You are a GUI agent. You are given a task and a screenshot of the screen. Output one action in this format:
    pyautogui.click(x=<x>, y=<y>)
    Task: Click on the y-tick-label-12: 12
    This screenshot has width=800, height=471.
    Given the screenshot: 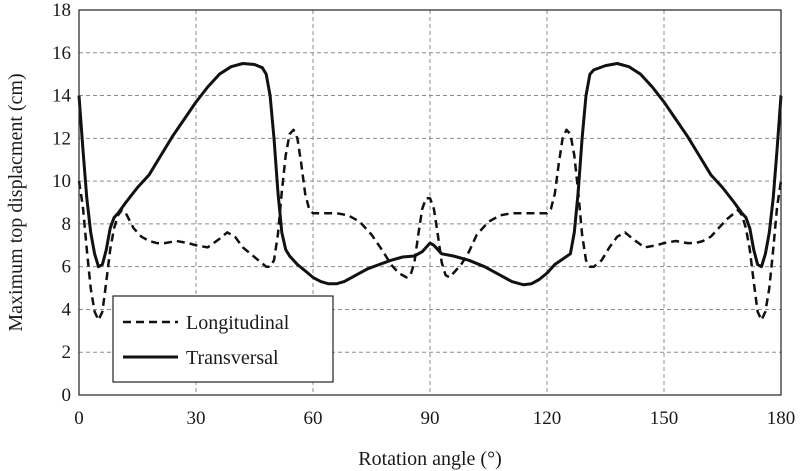 What is the action you would take?
    pyautogui.click(x=61, y=138)
    